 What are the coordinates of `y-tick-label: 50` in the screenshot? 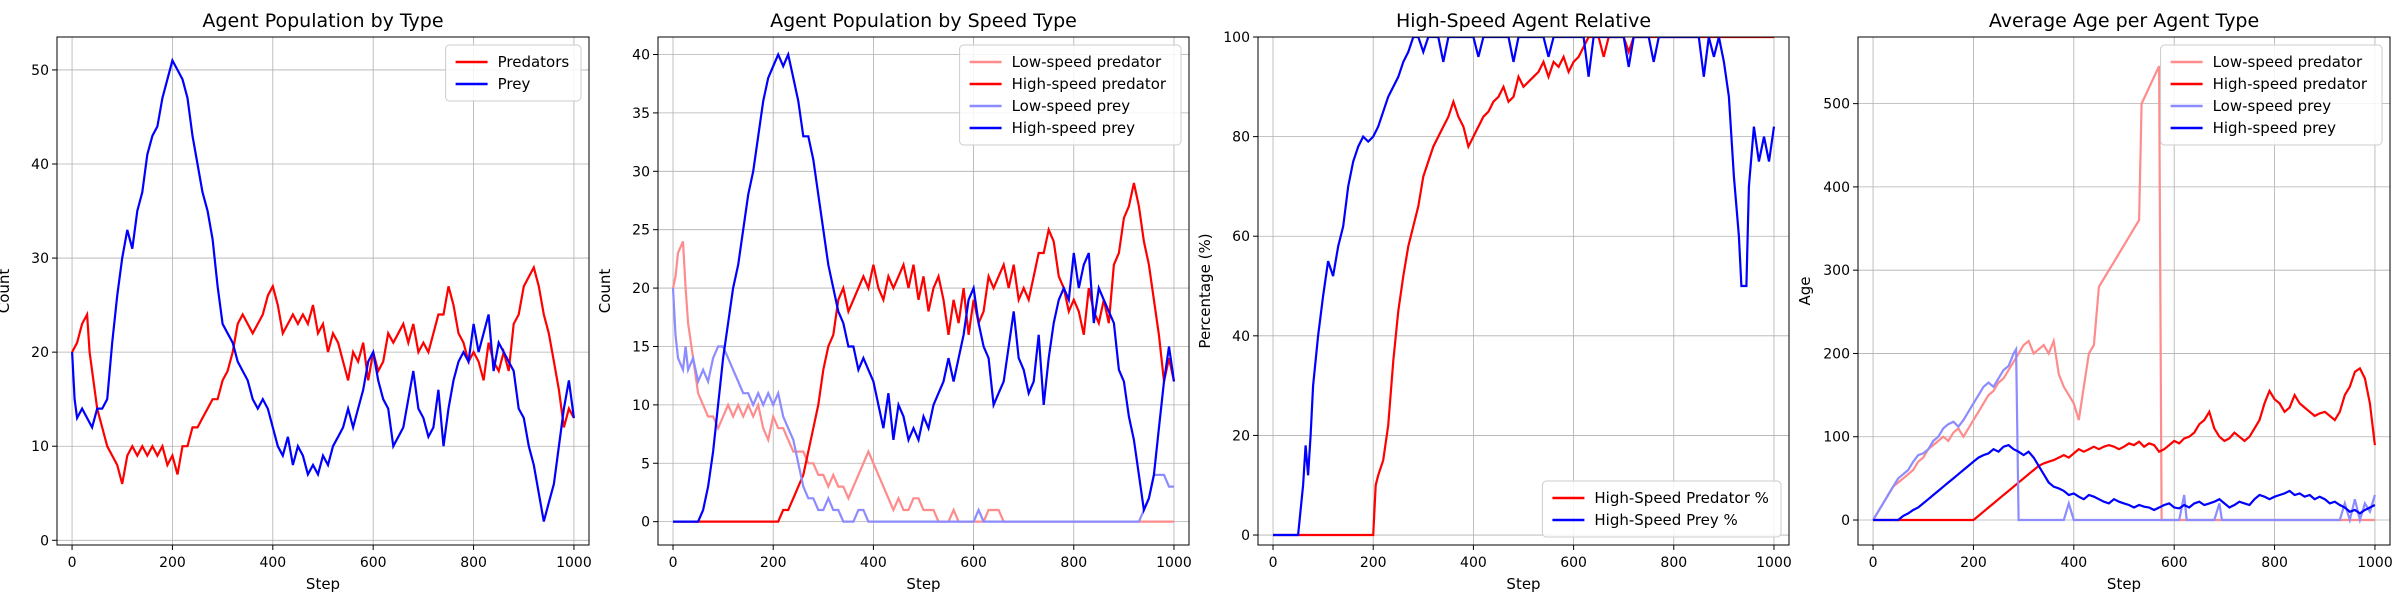 It's located at (40, 71).